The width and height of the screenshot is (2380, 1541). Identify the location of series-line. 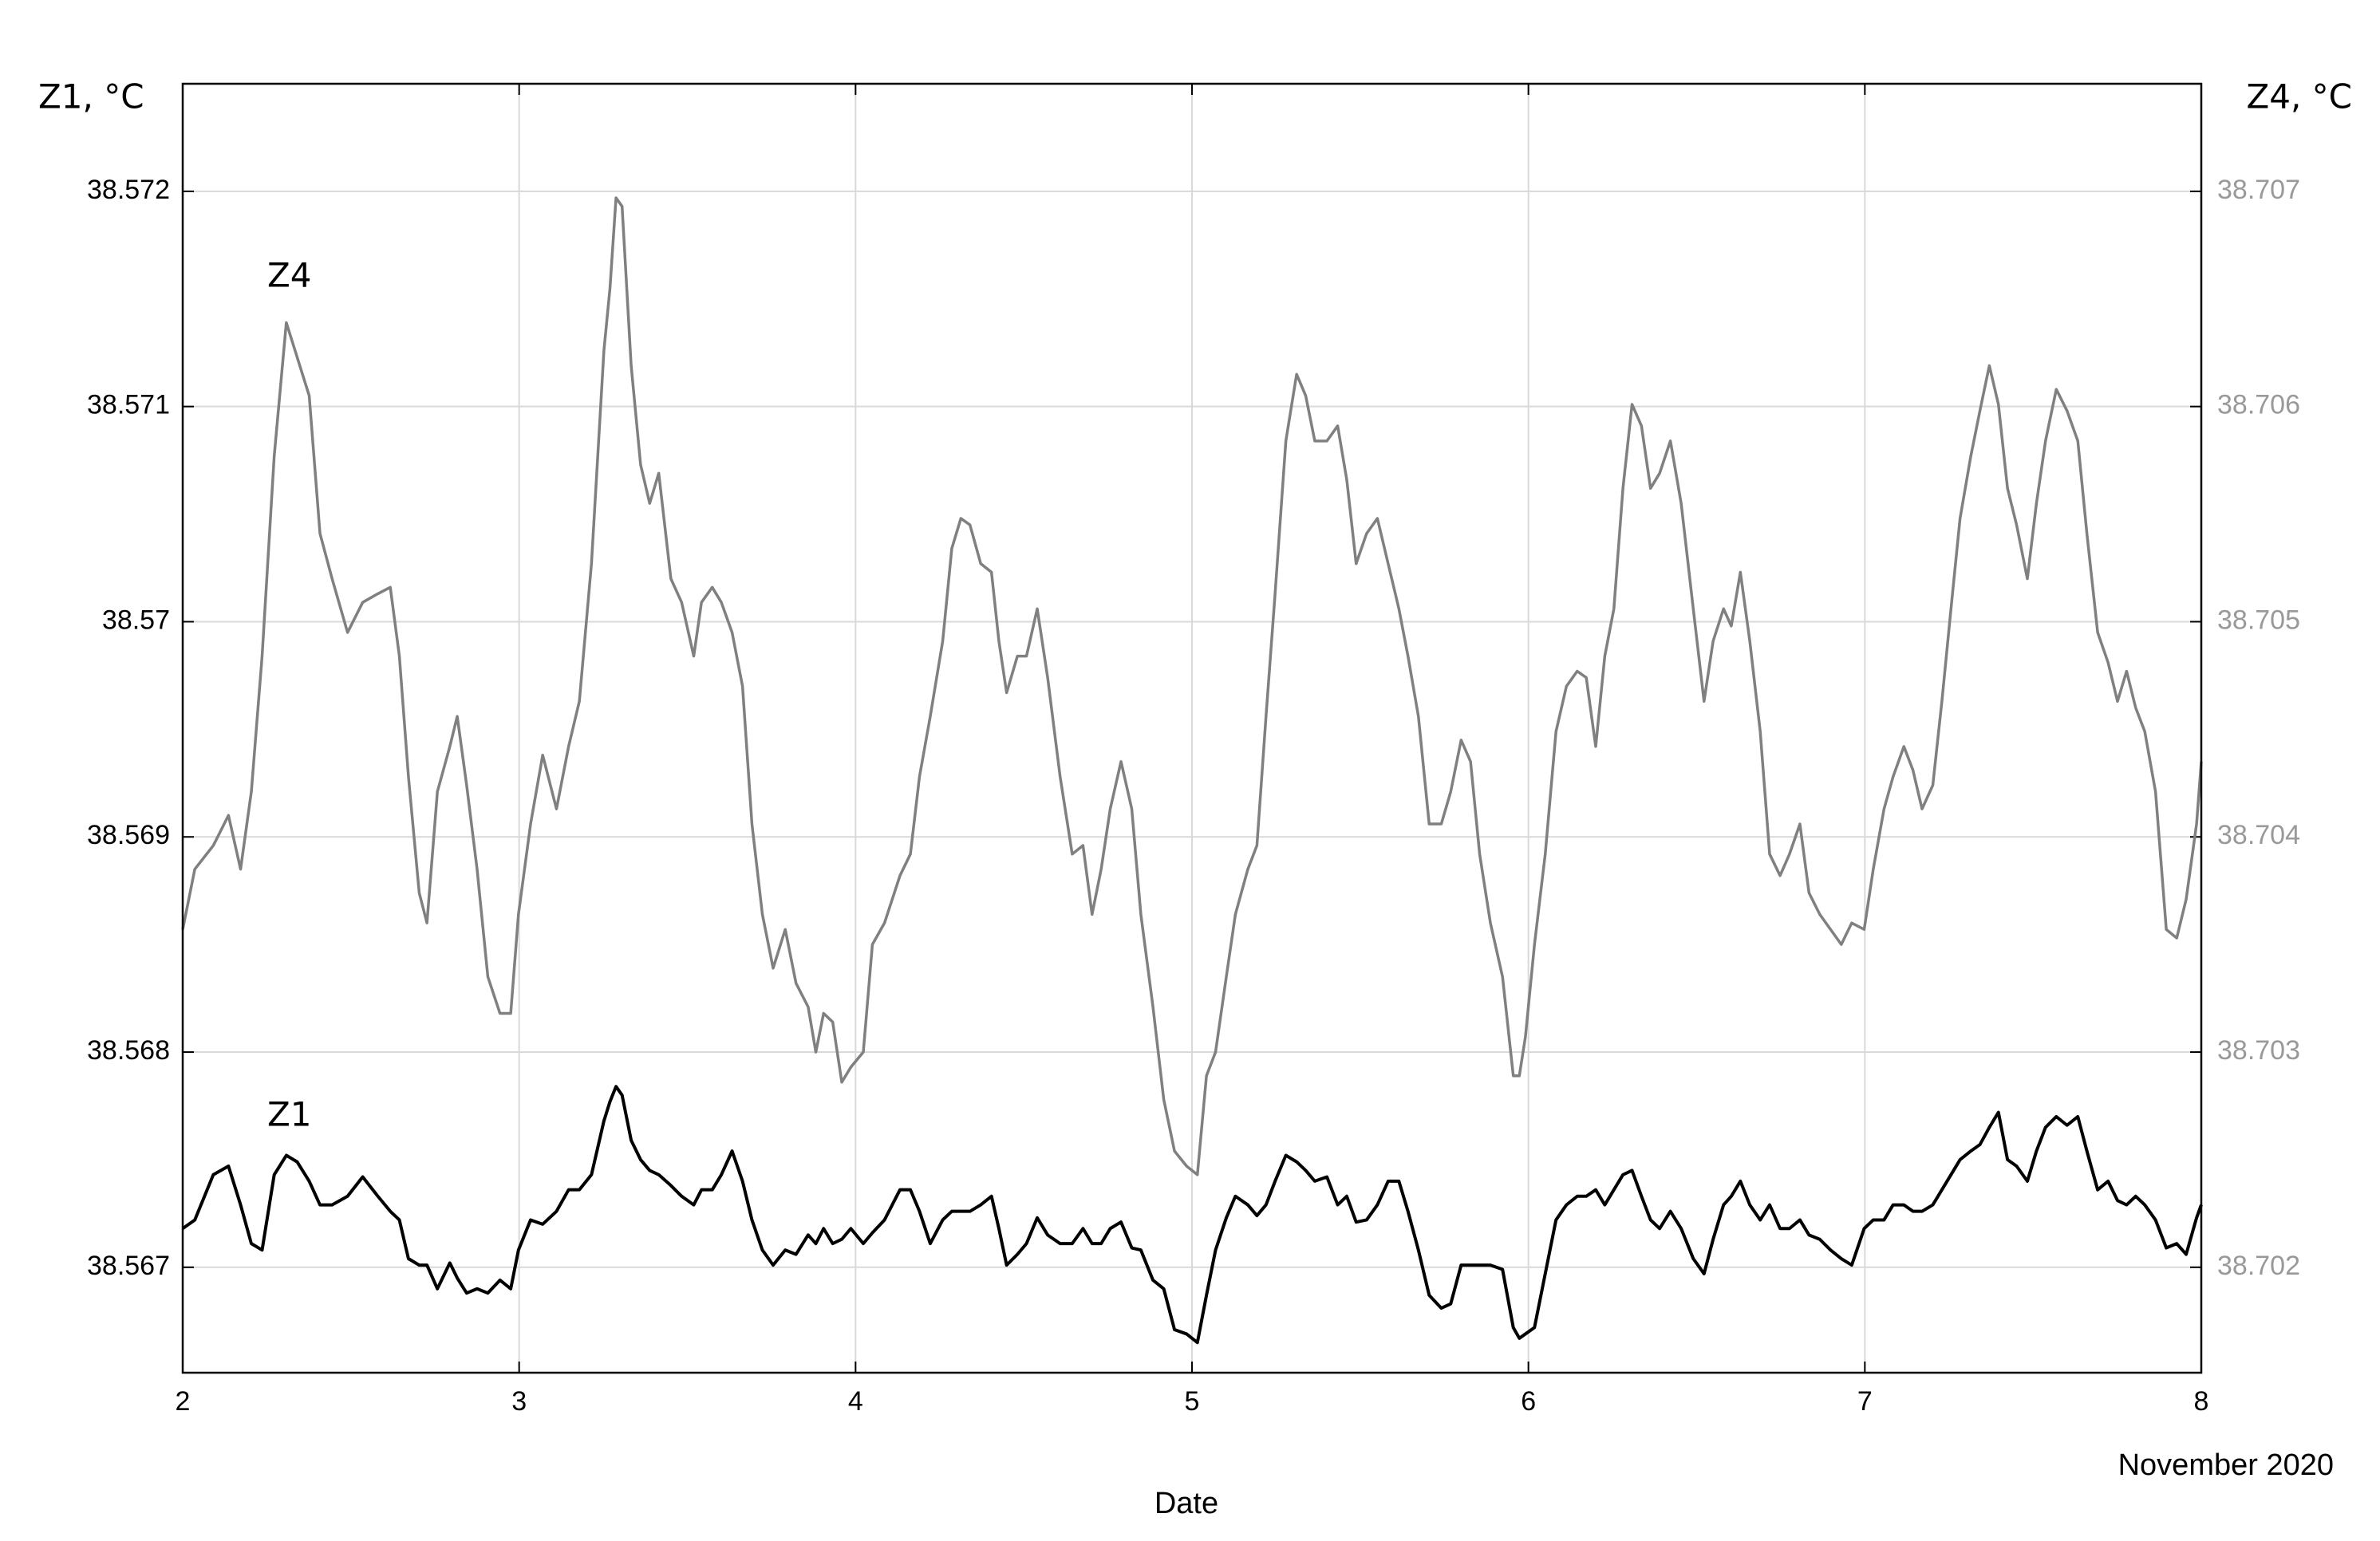
(1192, 1215).